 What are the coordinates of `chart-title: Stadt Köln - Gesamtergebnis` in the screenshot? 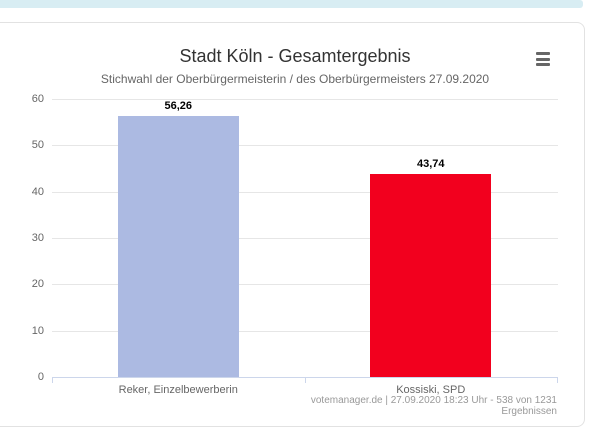 It's located at (295, 56).